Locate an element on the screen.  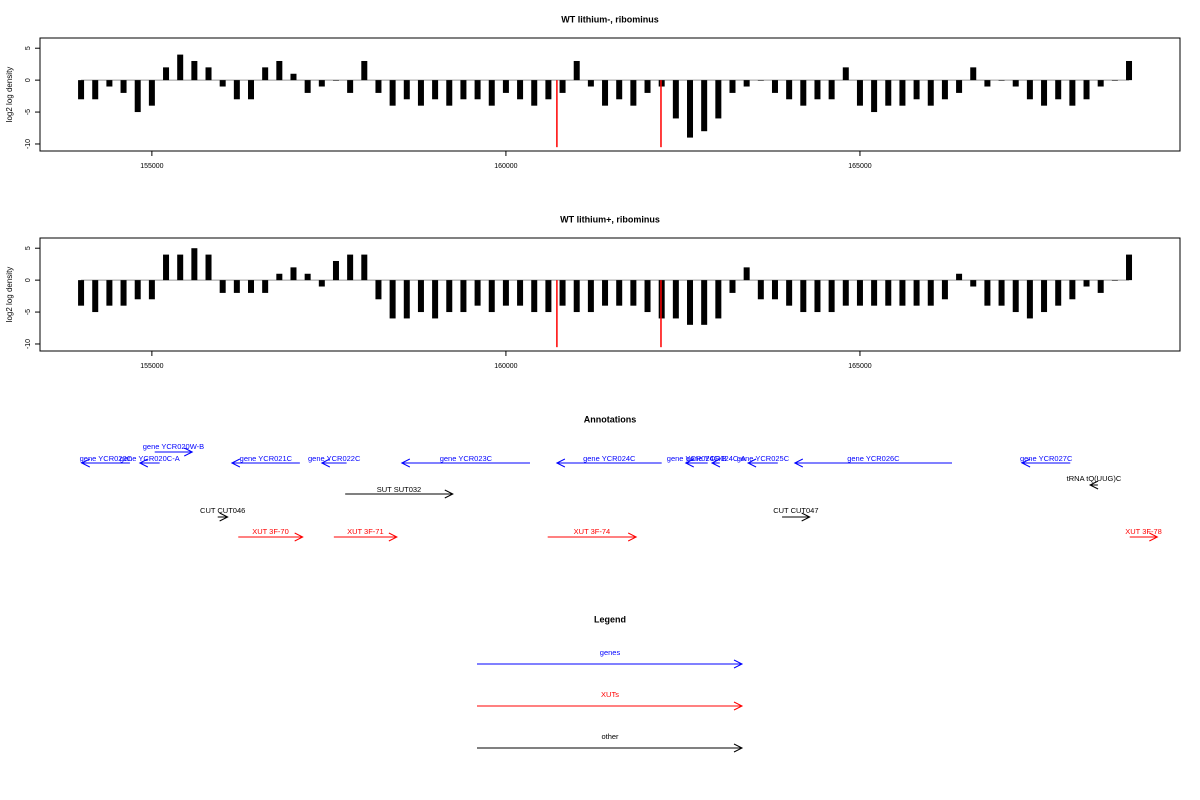
legend-label: XUTs is located at coordinates (610, 694).